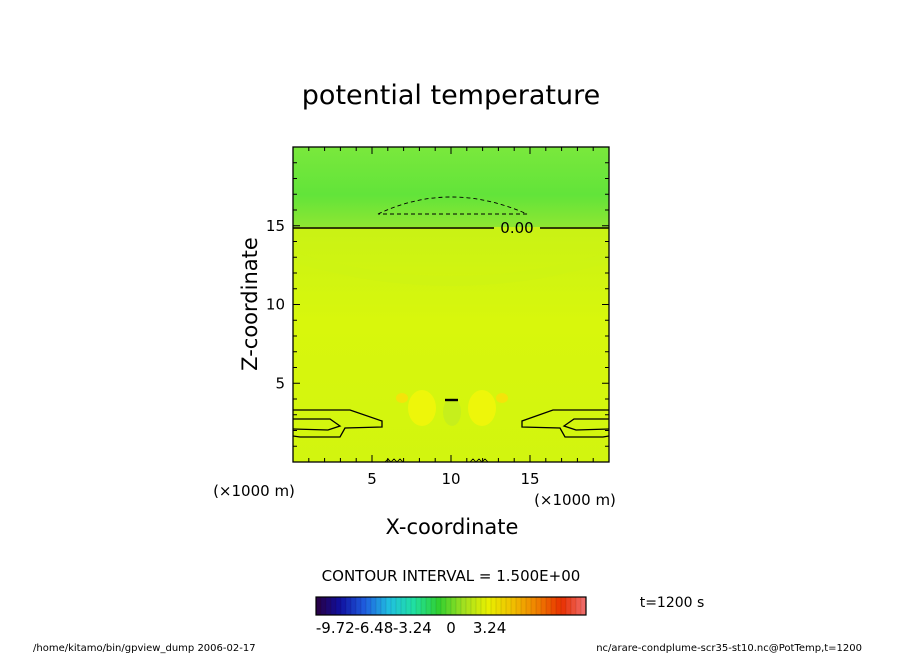  What do you see at coordinates (482, 408) in the screenshot?
I see `plume-core-right` at bounding box center [482, 408].